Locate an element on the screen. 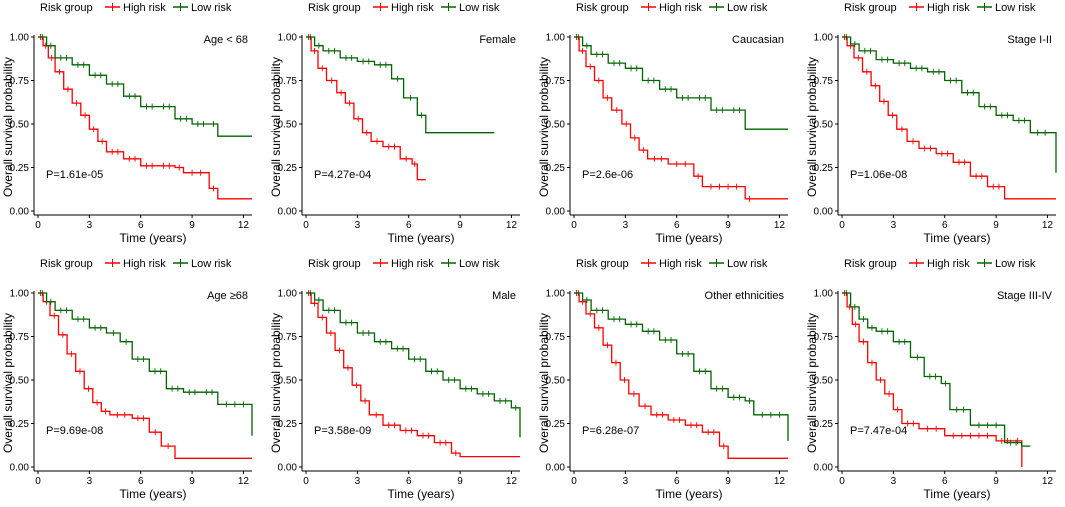 This screenshot has height=507, width=1065. p-value: P=4.27e-04 is located at coordinates (342, 175).